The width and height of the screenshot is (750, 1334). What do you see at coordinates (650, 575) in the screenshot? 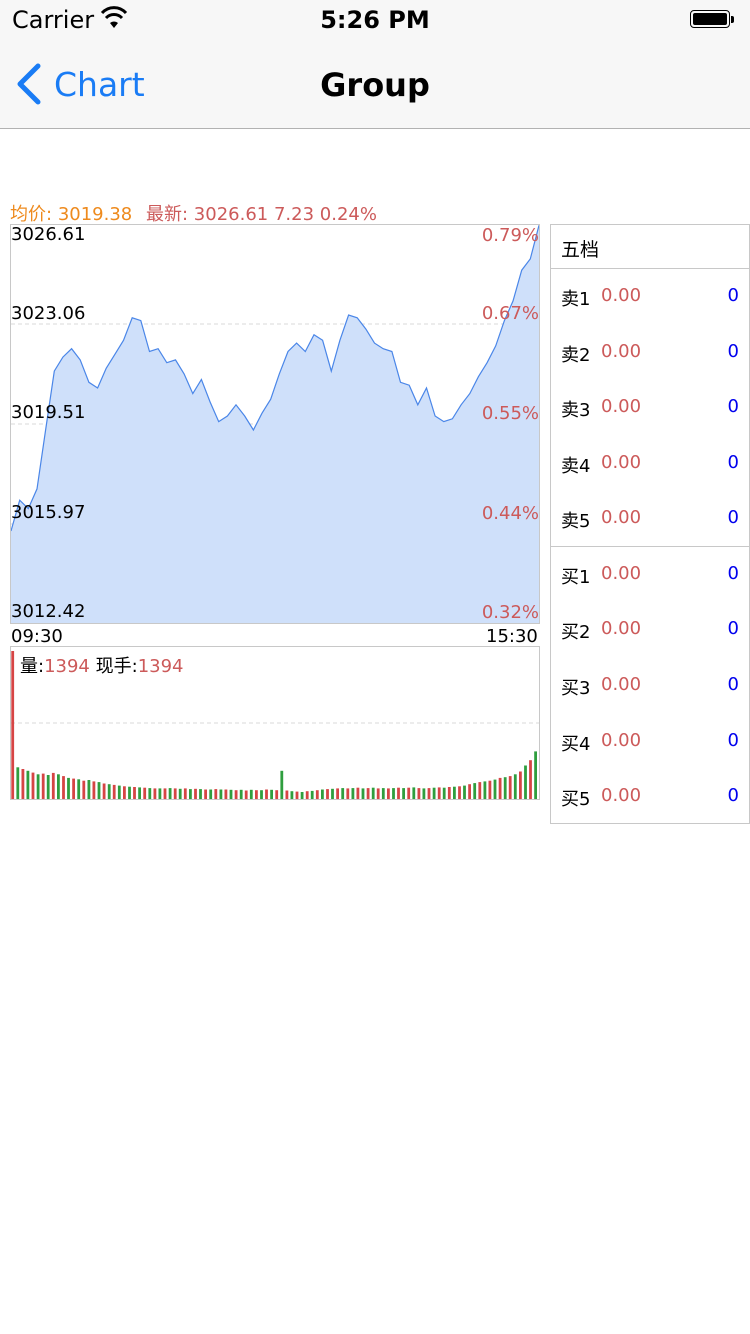
I see `bid-row: 买1 0.00 0` at bounding box center [650, 575].